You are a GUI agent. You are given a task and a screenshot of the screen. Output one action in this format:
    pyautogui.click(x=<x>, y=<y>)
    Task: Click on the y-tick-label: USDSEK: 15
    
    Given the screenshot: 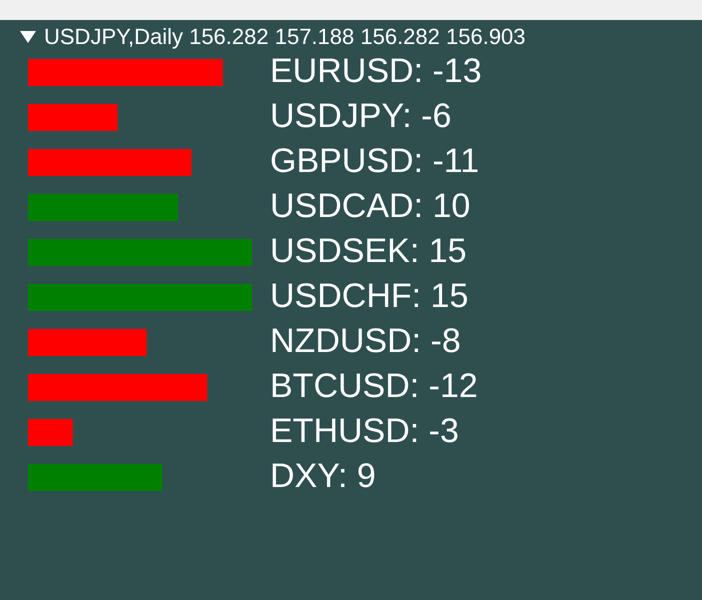 What is the action you would take?
    pyautogui.click(x=368, y=251)
    